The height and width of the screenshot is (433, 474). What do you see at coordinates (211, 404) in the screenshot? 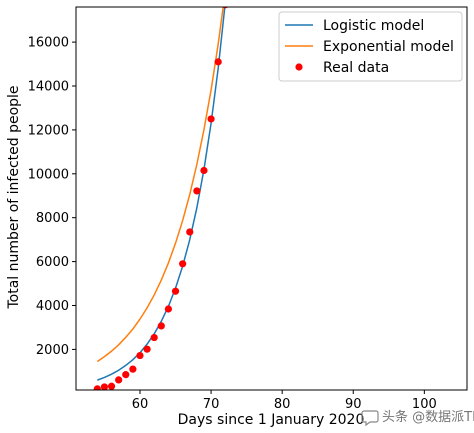
I see `x-tick-label: 70` at bounding box center [211, 404].